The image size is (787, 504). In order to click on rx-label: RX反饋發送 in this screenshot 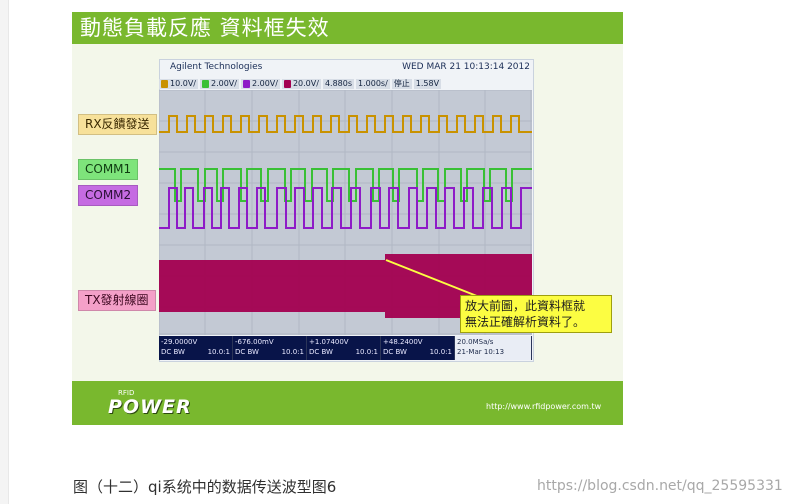, I will do `click(117, 124)`.